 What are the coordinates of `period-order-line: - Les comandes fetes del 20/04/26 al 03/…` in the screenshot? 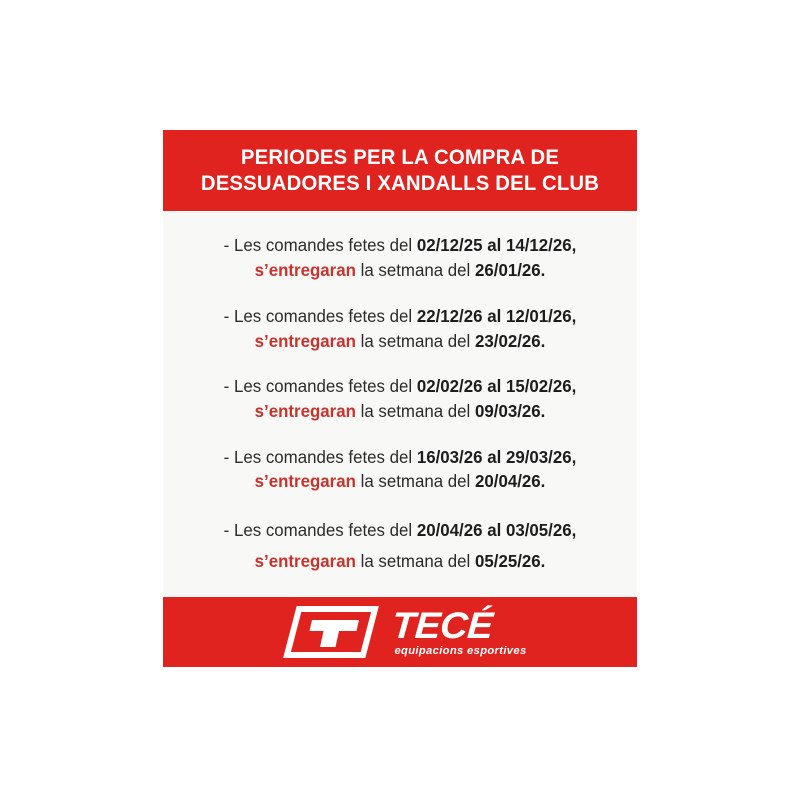 It's located at (399, 530).